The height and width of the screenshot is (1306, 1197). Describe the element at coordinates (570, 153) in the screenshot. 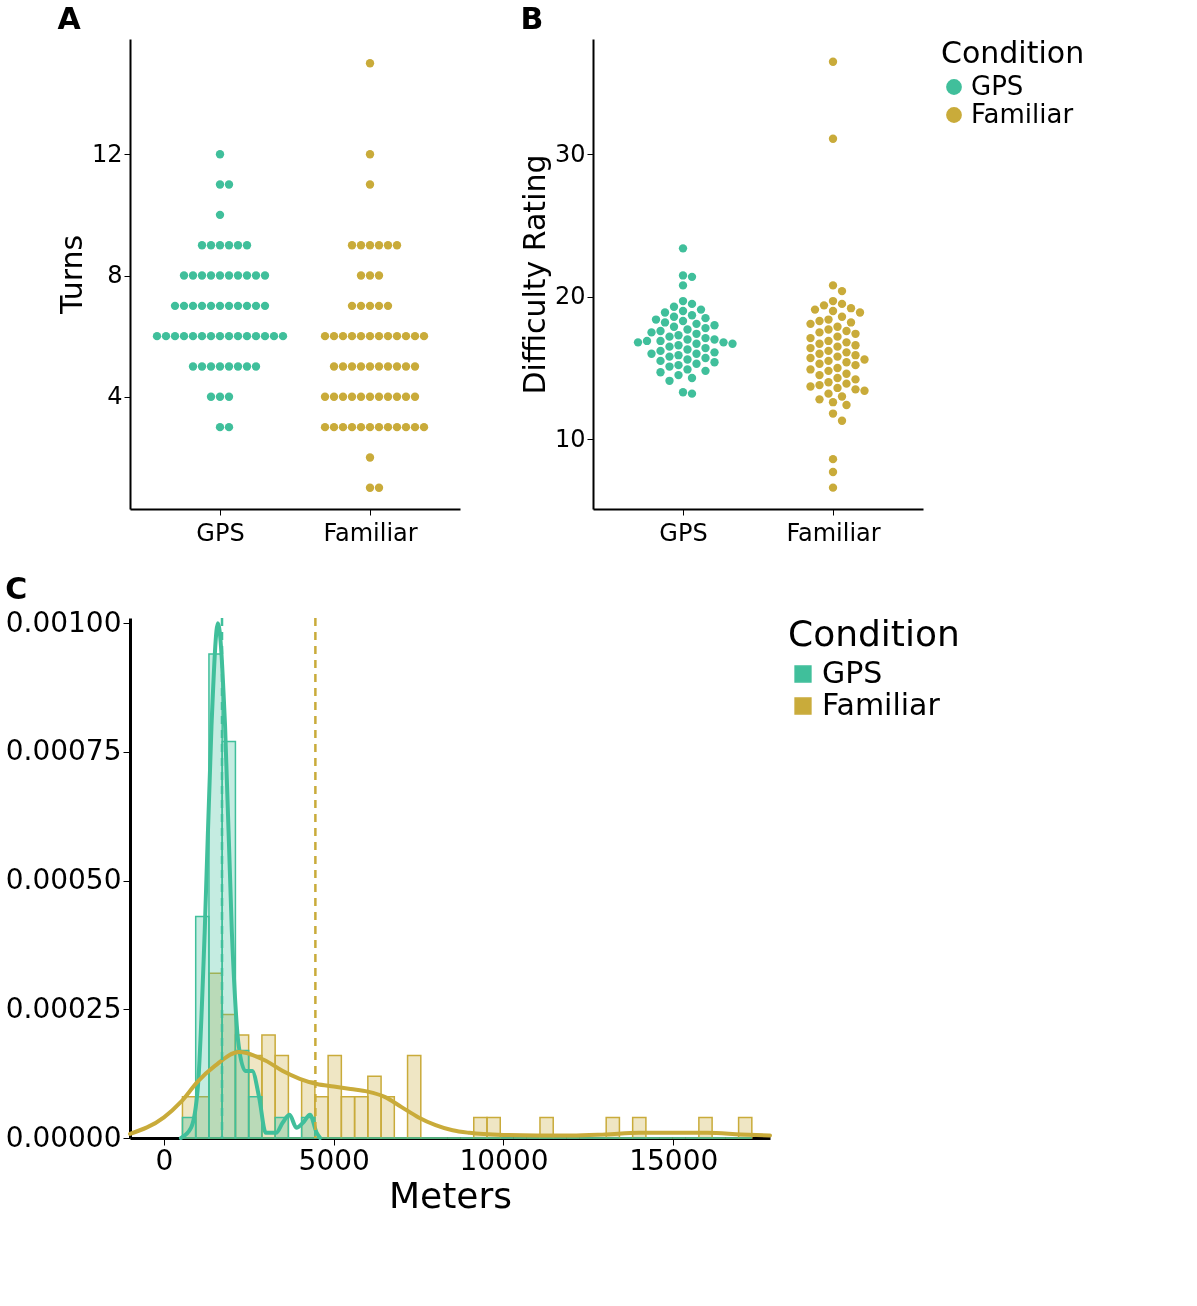

I see `y-tick-label: 30` at that location.